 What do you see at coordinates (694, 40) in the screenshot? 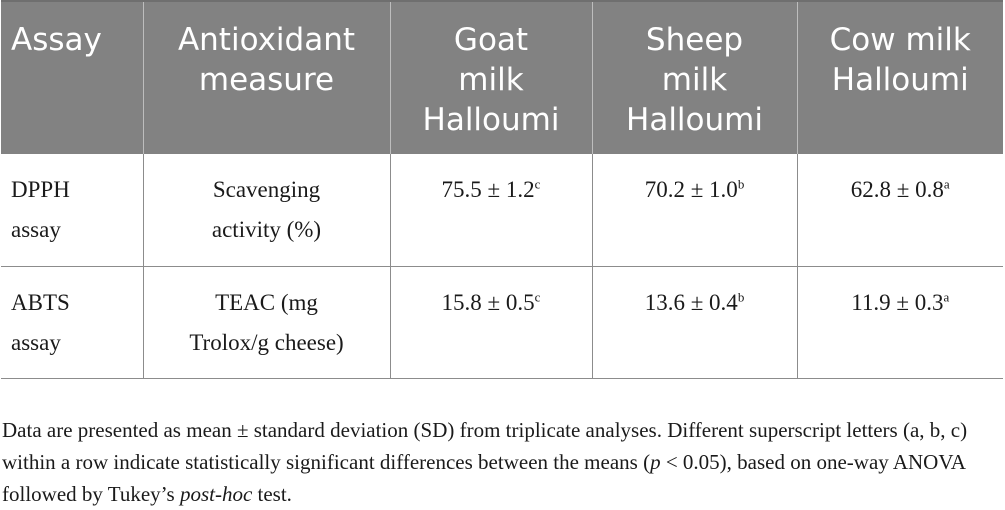
I see `header-sheep-line-1: Sheep` at bounding box center [694, 40].